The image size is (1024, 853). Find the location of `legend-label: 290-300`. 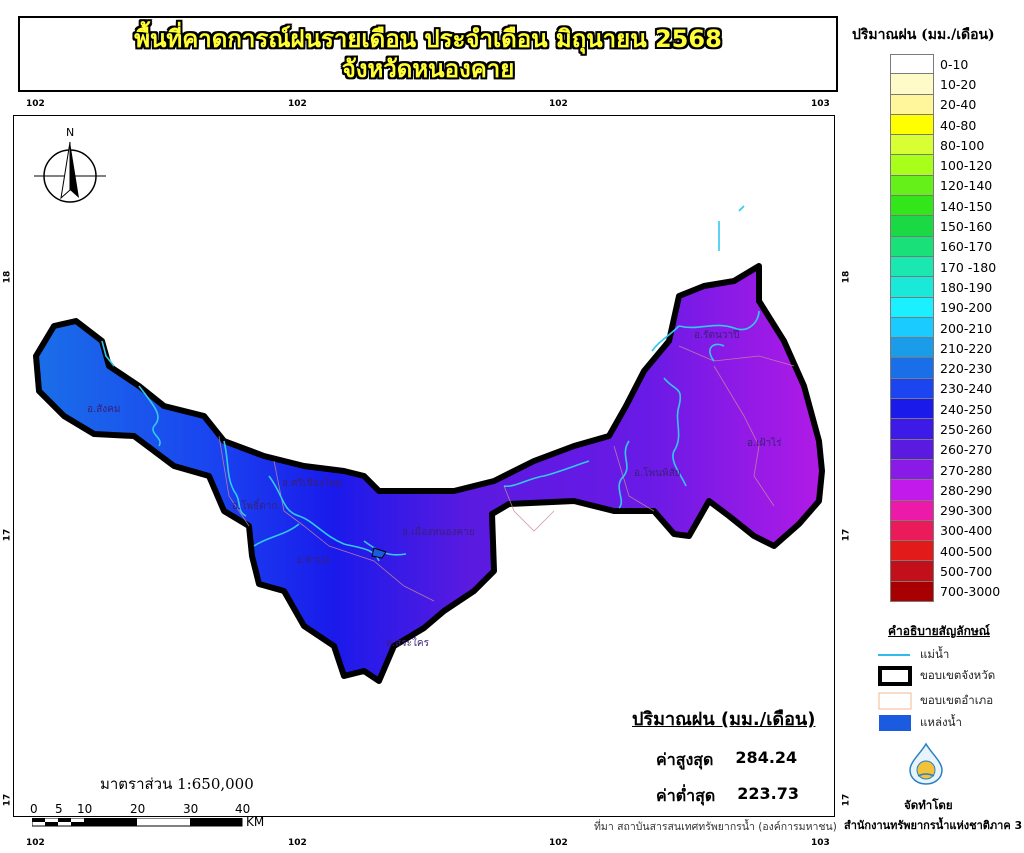

legend-label: 290-300 is located at coordinates (966, 511).